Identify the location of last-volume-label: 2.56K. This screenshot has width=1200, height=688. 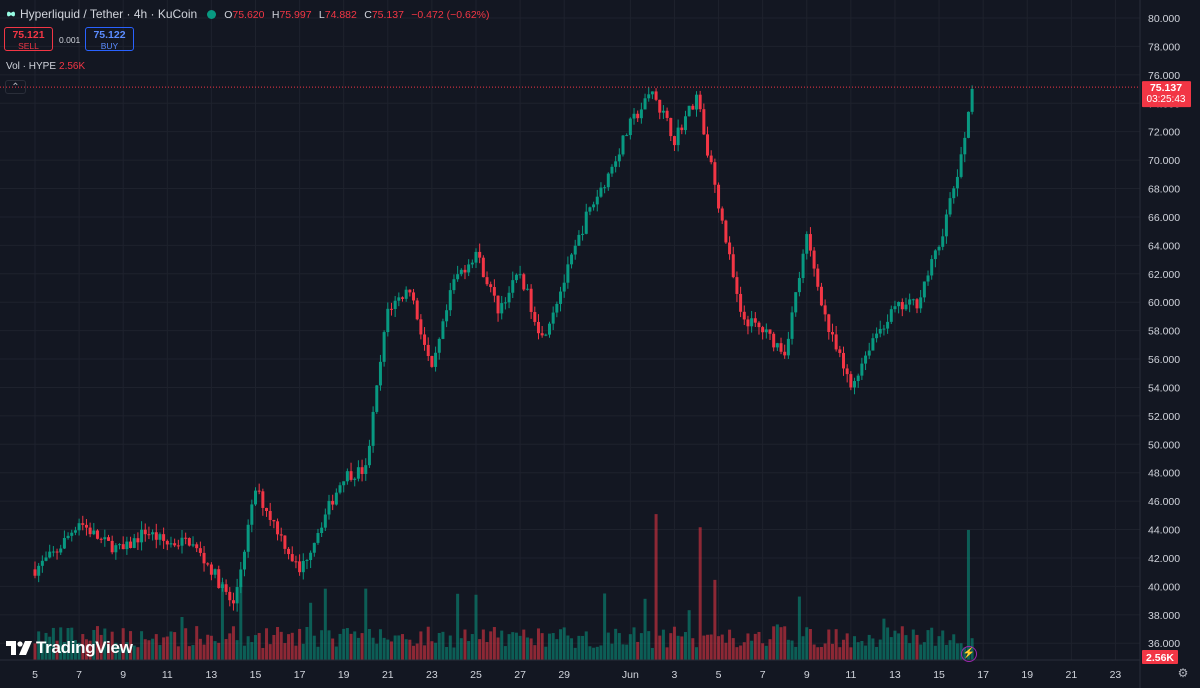
(1160, 657).